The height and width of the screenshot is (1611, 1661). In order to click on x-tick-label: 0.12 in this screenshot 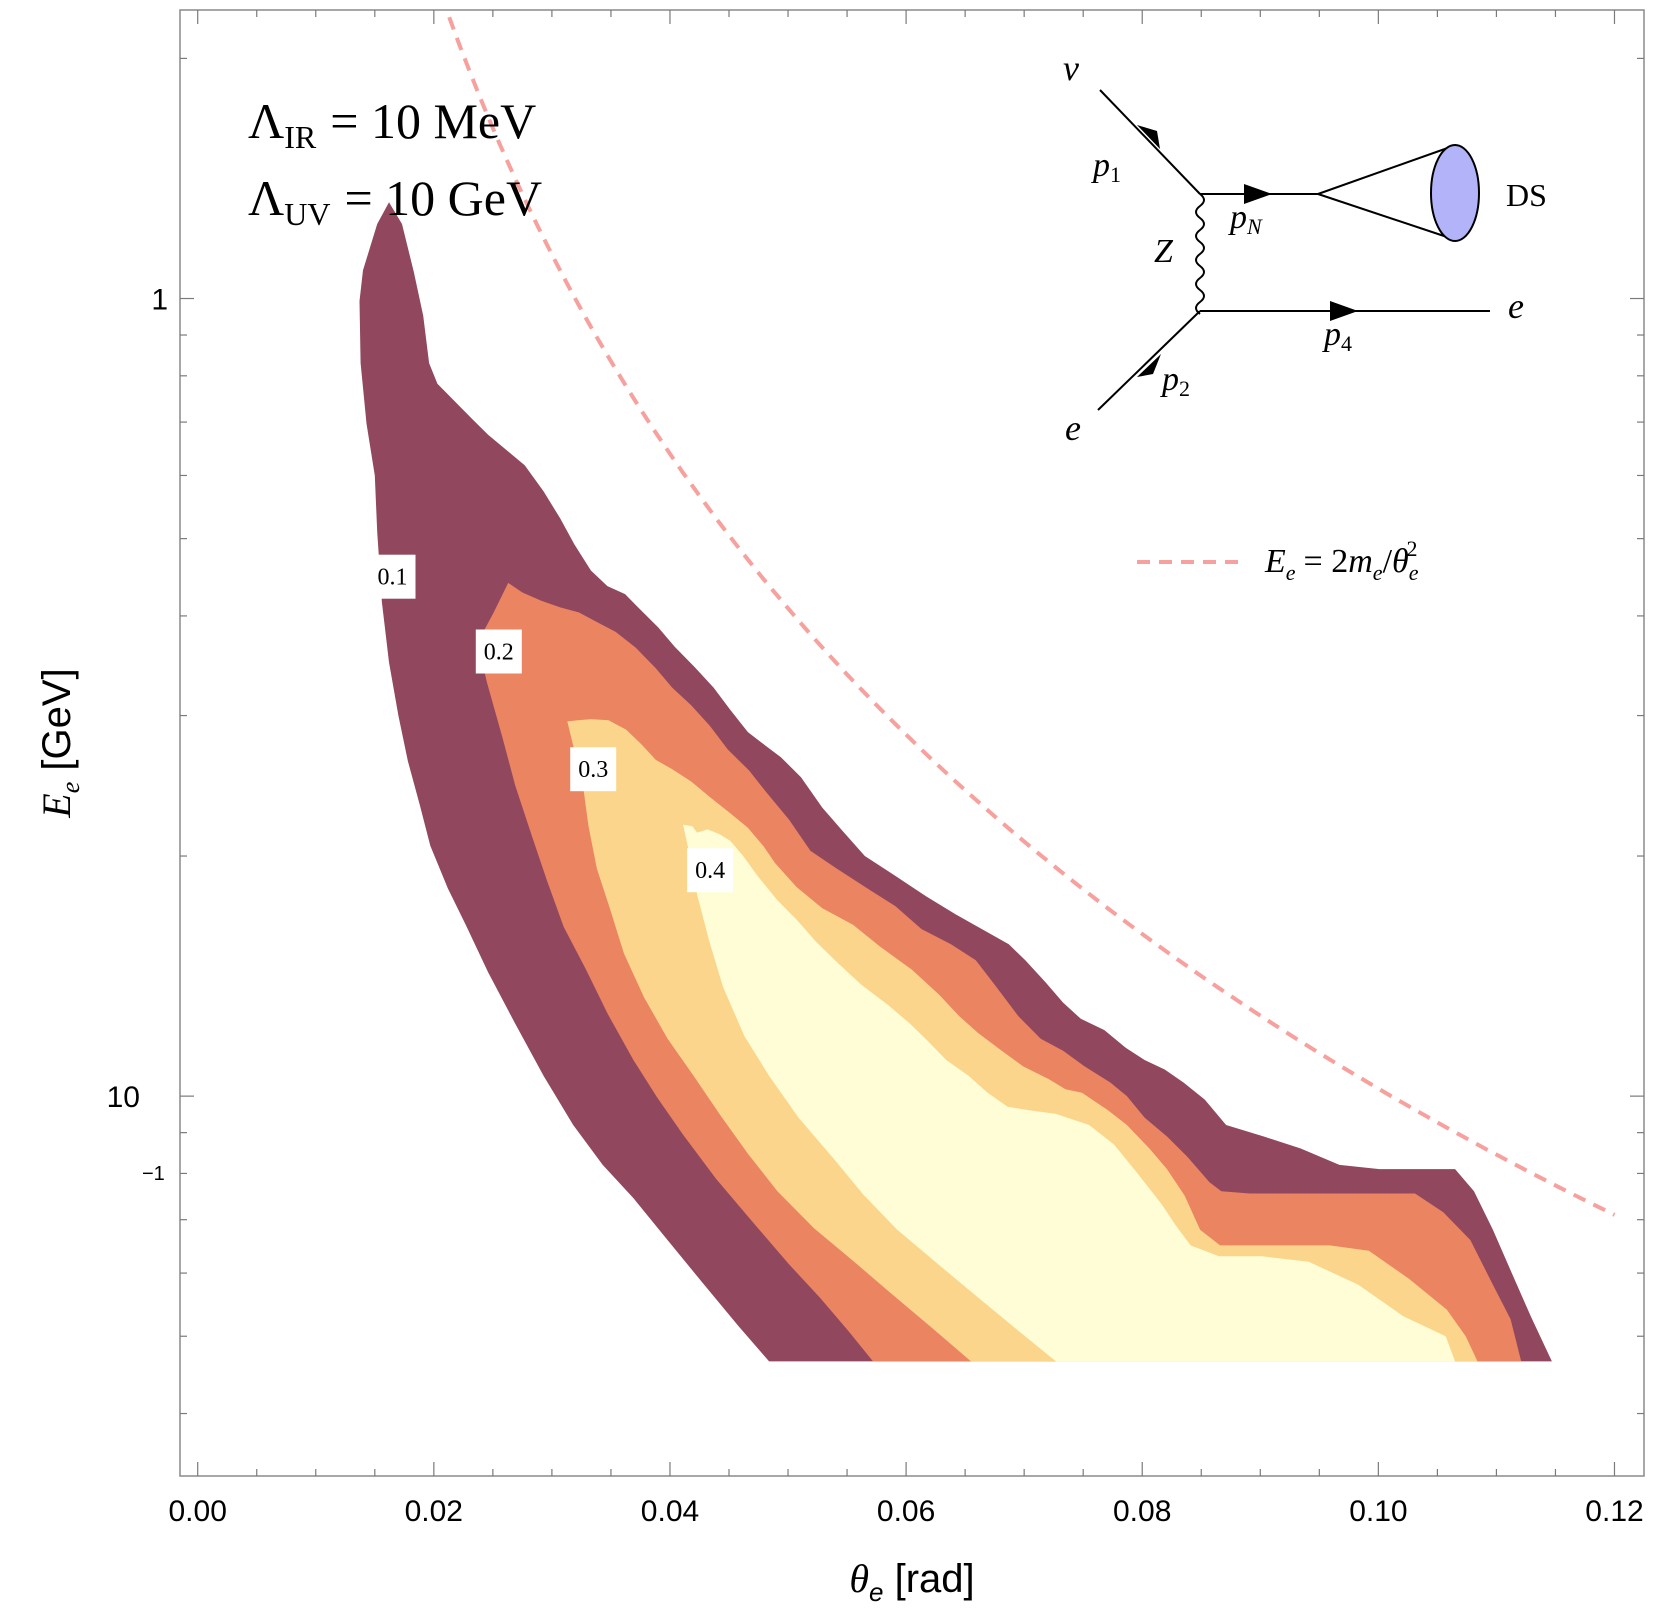, I will do `click(1614, 1511)`.